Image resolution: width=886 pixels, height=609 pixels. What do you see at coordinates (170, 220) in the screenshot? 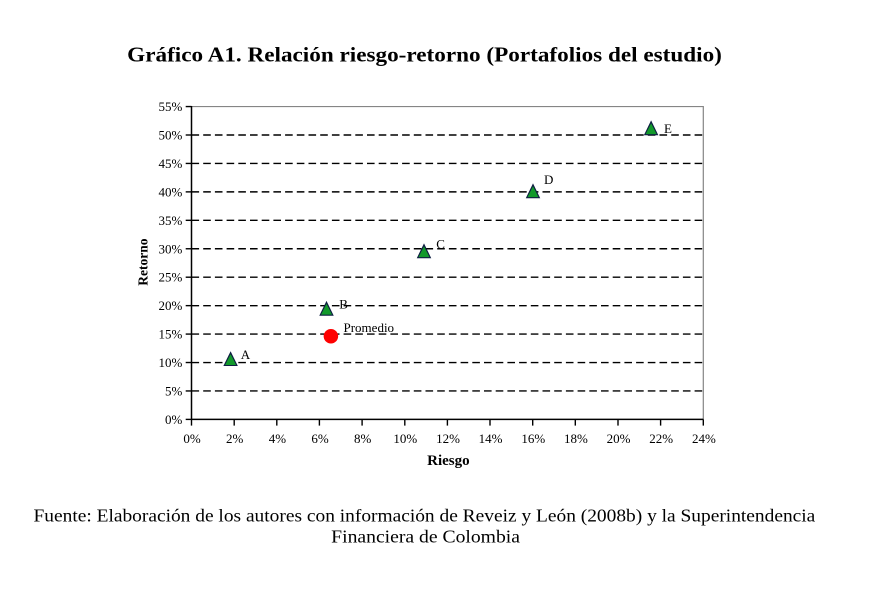
I see `svg-text: 35%` at bounding box center [170, 220].